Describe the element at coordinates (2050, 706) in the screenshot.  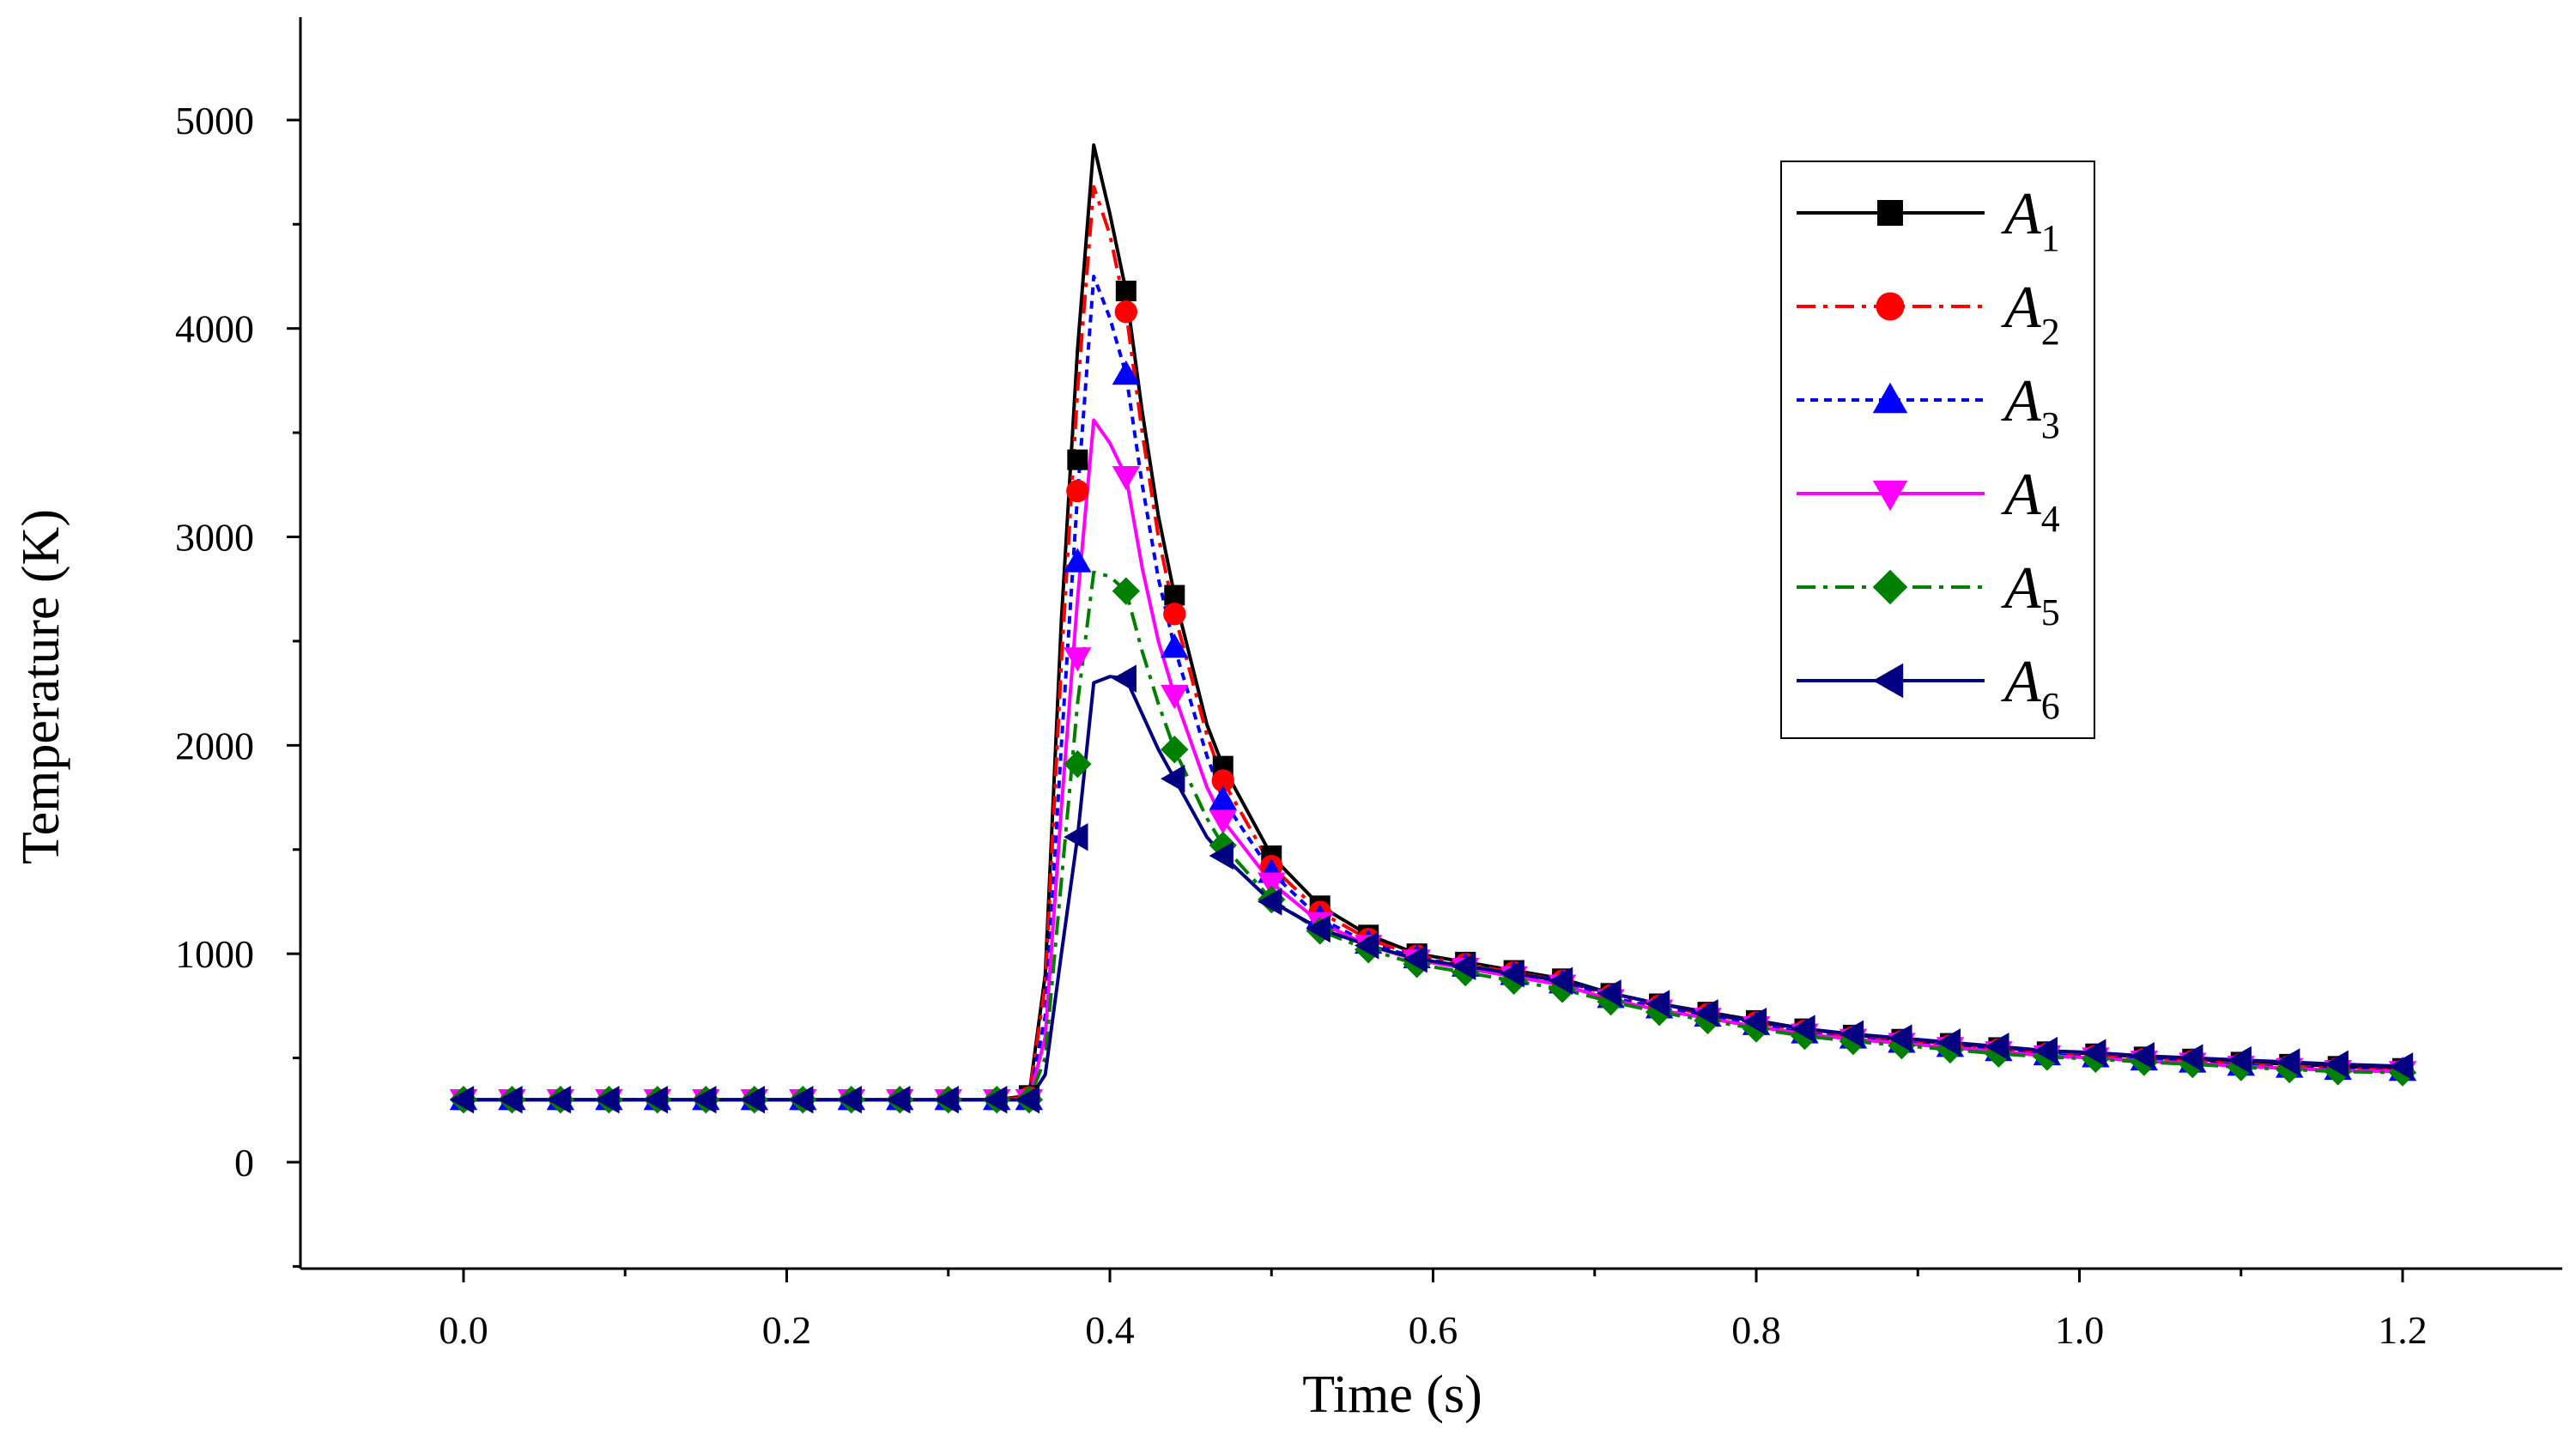
I see `legend-subscript: 6` at that location.